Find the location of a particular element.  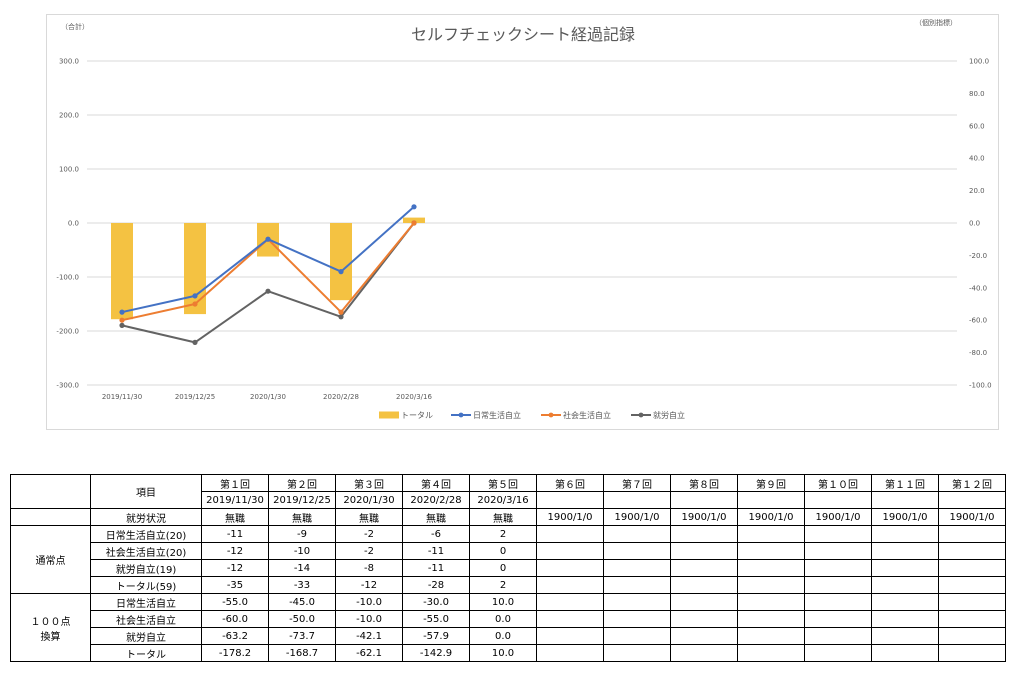

value-cell: 無職 is located at coordinates (235, 517).